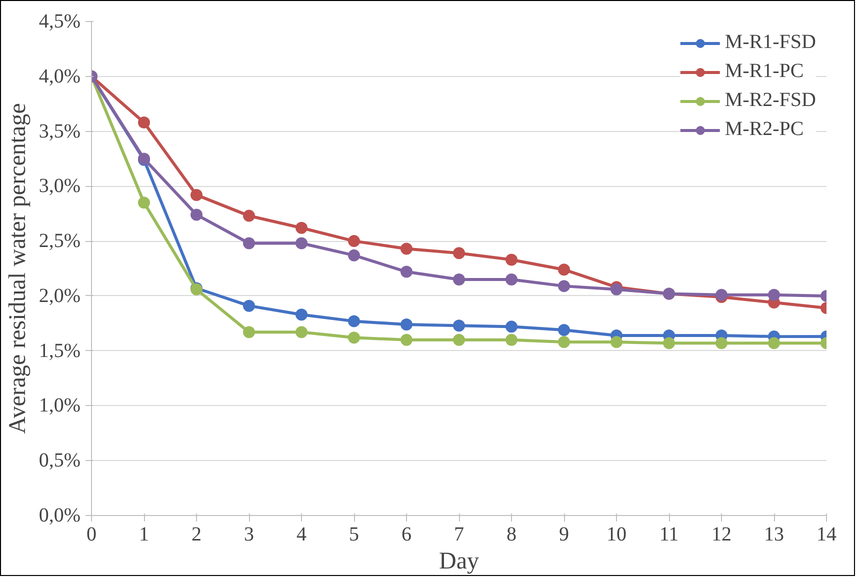 This screenshot has width=859, height=580. Describe the element at coordinates (59, 515) in the screenshot. I see `y-tick-label: 0,0%` at that location.